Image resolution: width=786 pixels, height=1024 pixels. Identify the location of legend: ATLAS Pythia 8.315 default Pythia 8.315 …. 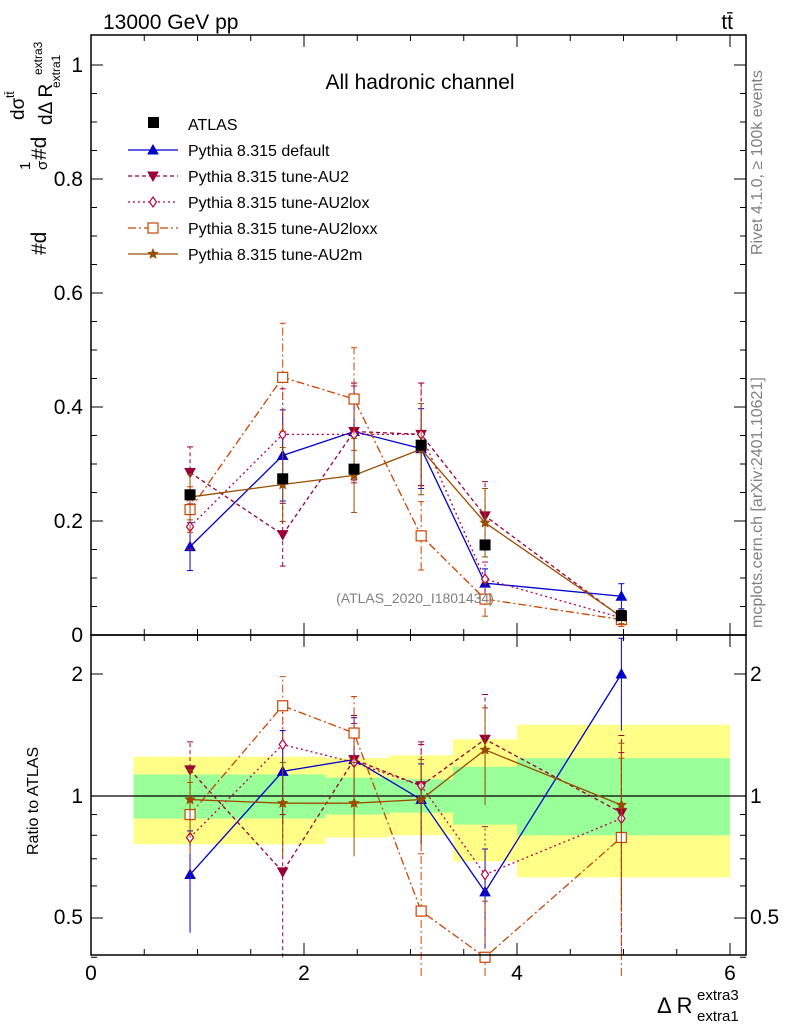
(252, 190).